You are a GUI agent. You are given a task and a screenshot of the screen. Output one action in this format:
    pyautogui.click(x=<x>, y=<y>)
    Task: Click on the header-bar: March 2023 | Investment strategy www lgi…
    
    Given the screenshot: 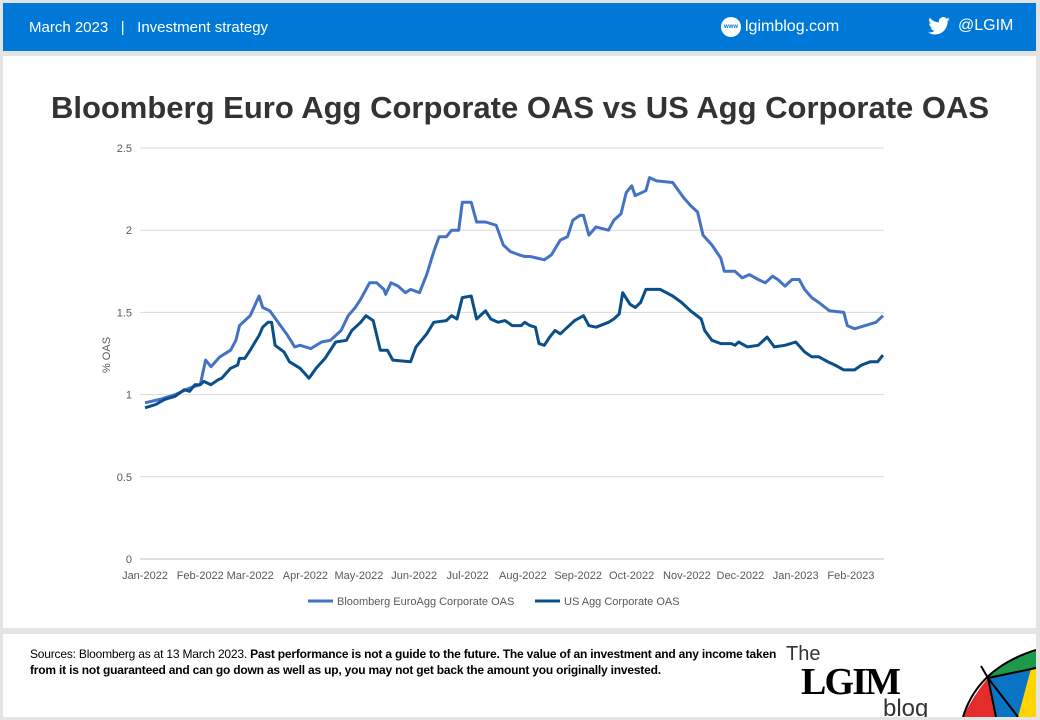 What is the action you would take?
    pyautogui.click(x=519, y=27)
    